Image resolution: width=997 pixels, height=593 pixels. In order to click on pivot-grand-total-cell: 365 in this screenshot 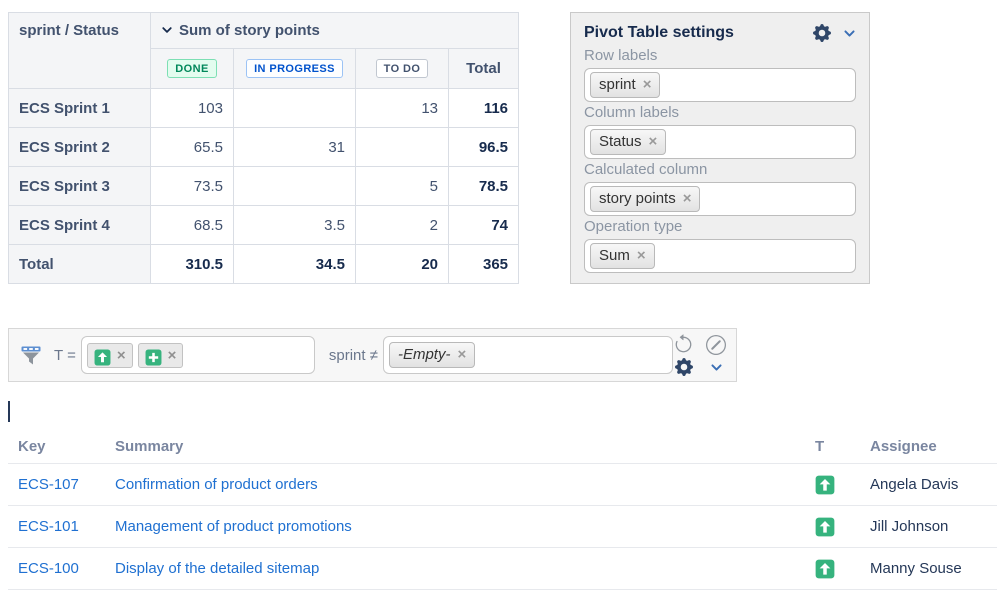, I will do `click(483, 264)`.